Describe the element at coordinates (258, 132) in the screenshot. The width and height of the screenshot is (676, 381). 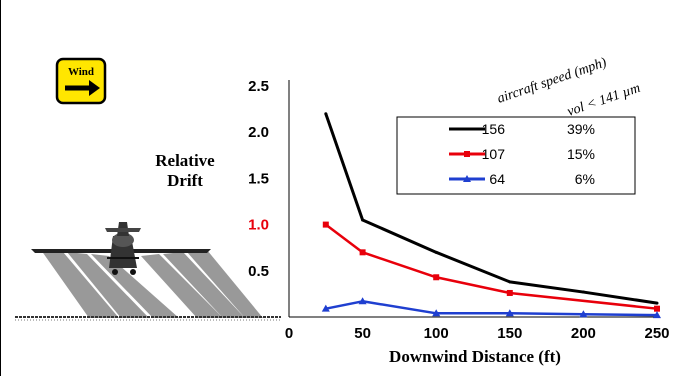
I see `y-tick-label: 2.0` at that location.